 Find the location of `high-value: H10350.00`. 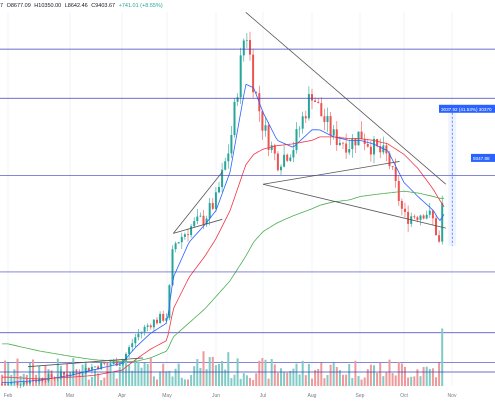

high-value: H10350.00 is located at coordinates (48, 6).